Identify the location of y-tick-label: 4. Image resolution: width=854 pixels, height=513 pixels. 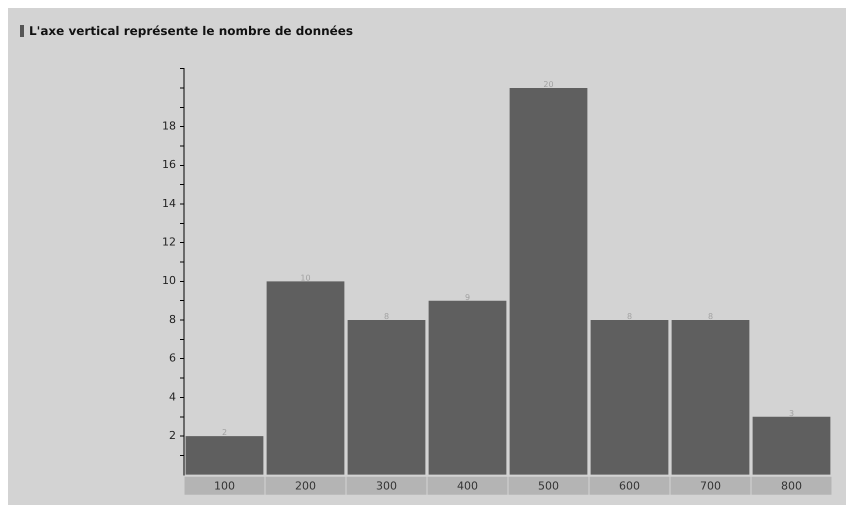
(172, 397).